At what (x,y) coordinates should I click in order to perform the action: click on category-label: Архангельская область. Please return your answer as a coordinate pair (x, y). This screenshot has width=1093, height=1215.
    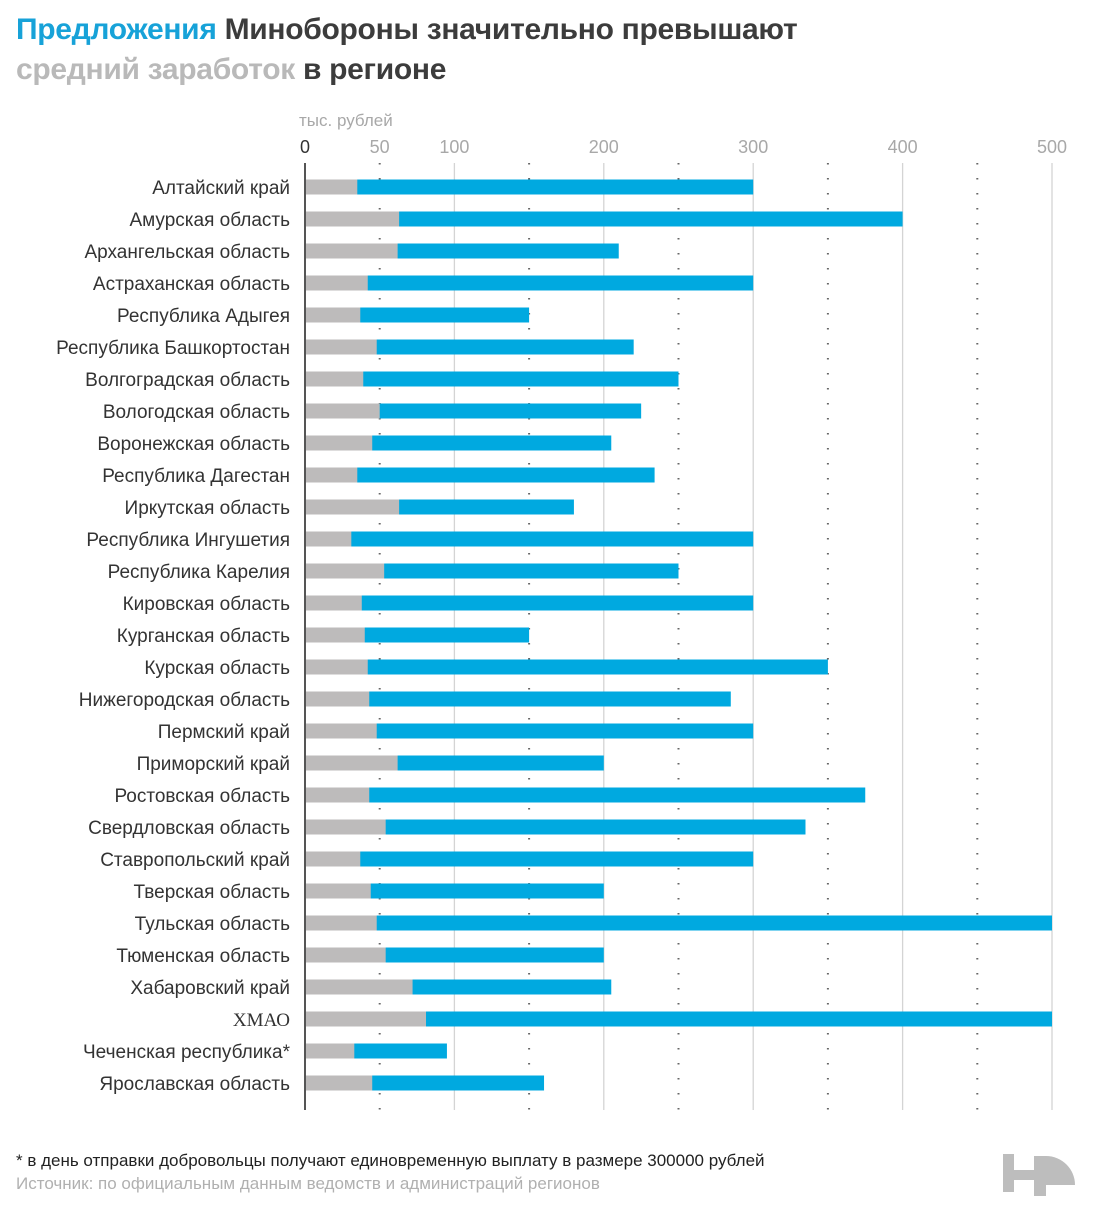
    Looking at the image, I should click on (187, 252).